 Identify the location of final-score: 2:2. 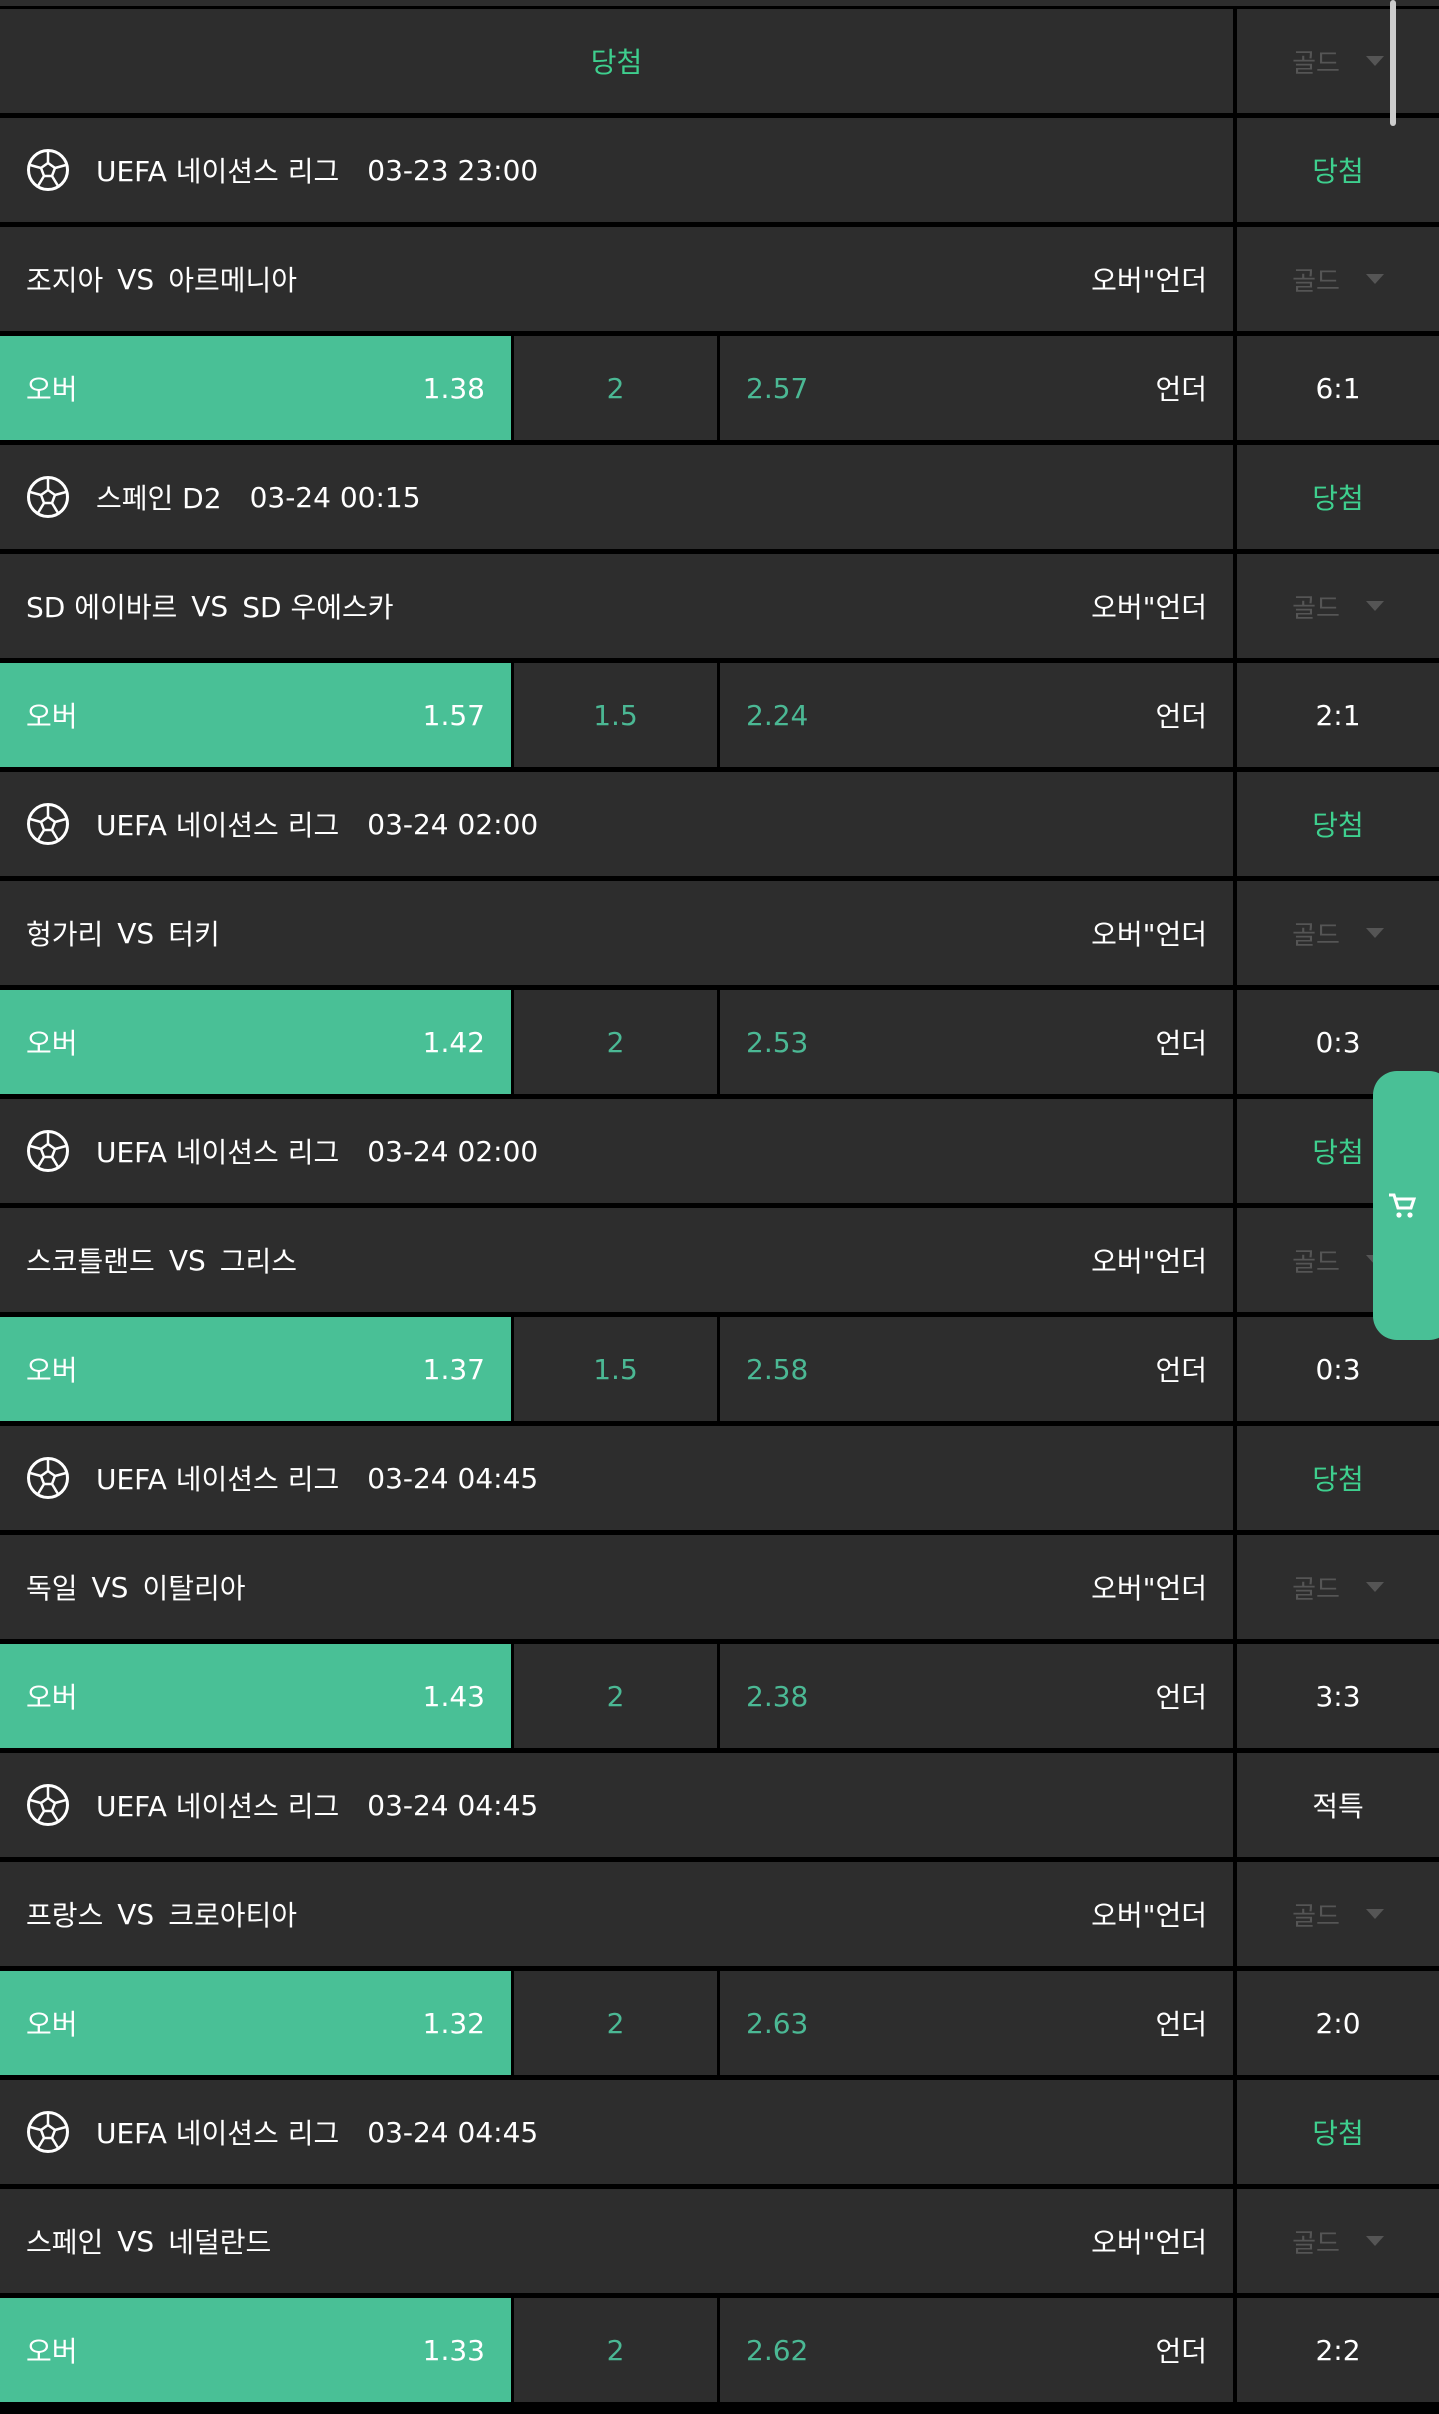
(1338, 2350).